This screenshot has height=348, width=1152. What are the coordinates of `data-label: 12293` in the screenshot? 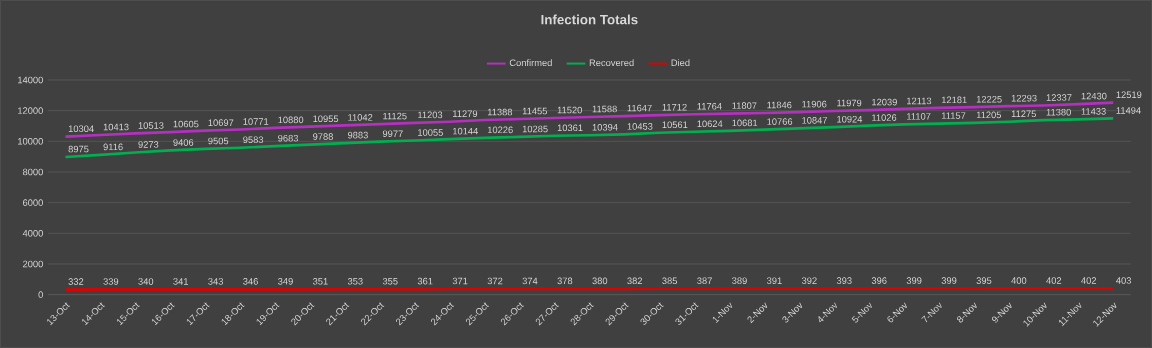 It's located at (1024, 98).